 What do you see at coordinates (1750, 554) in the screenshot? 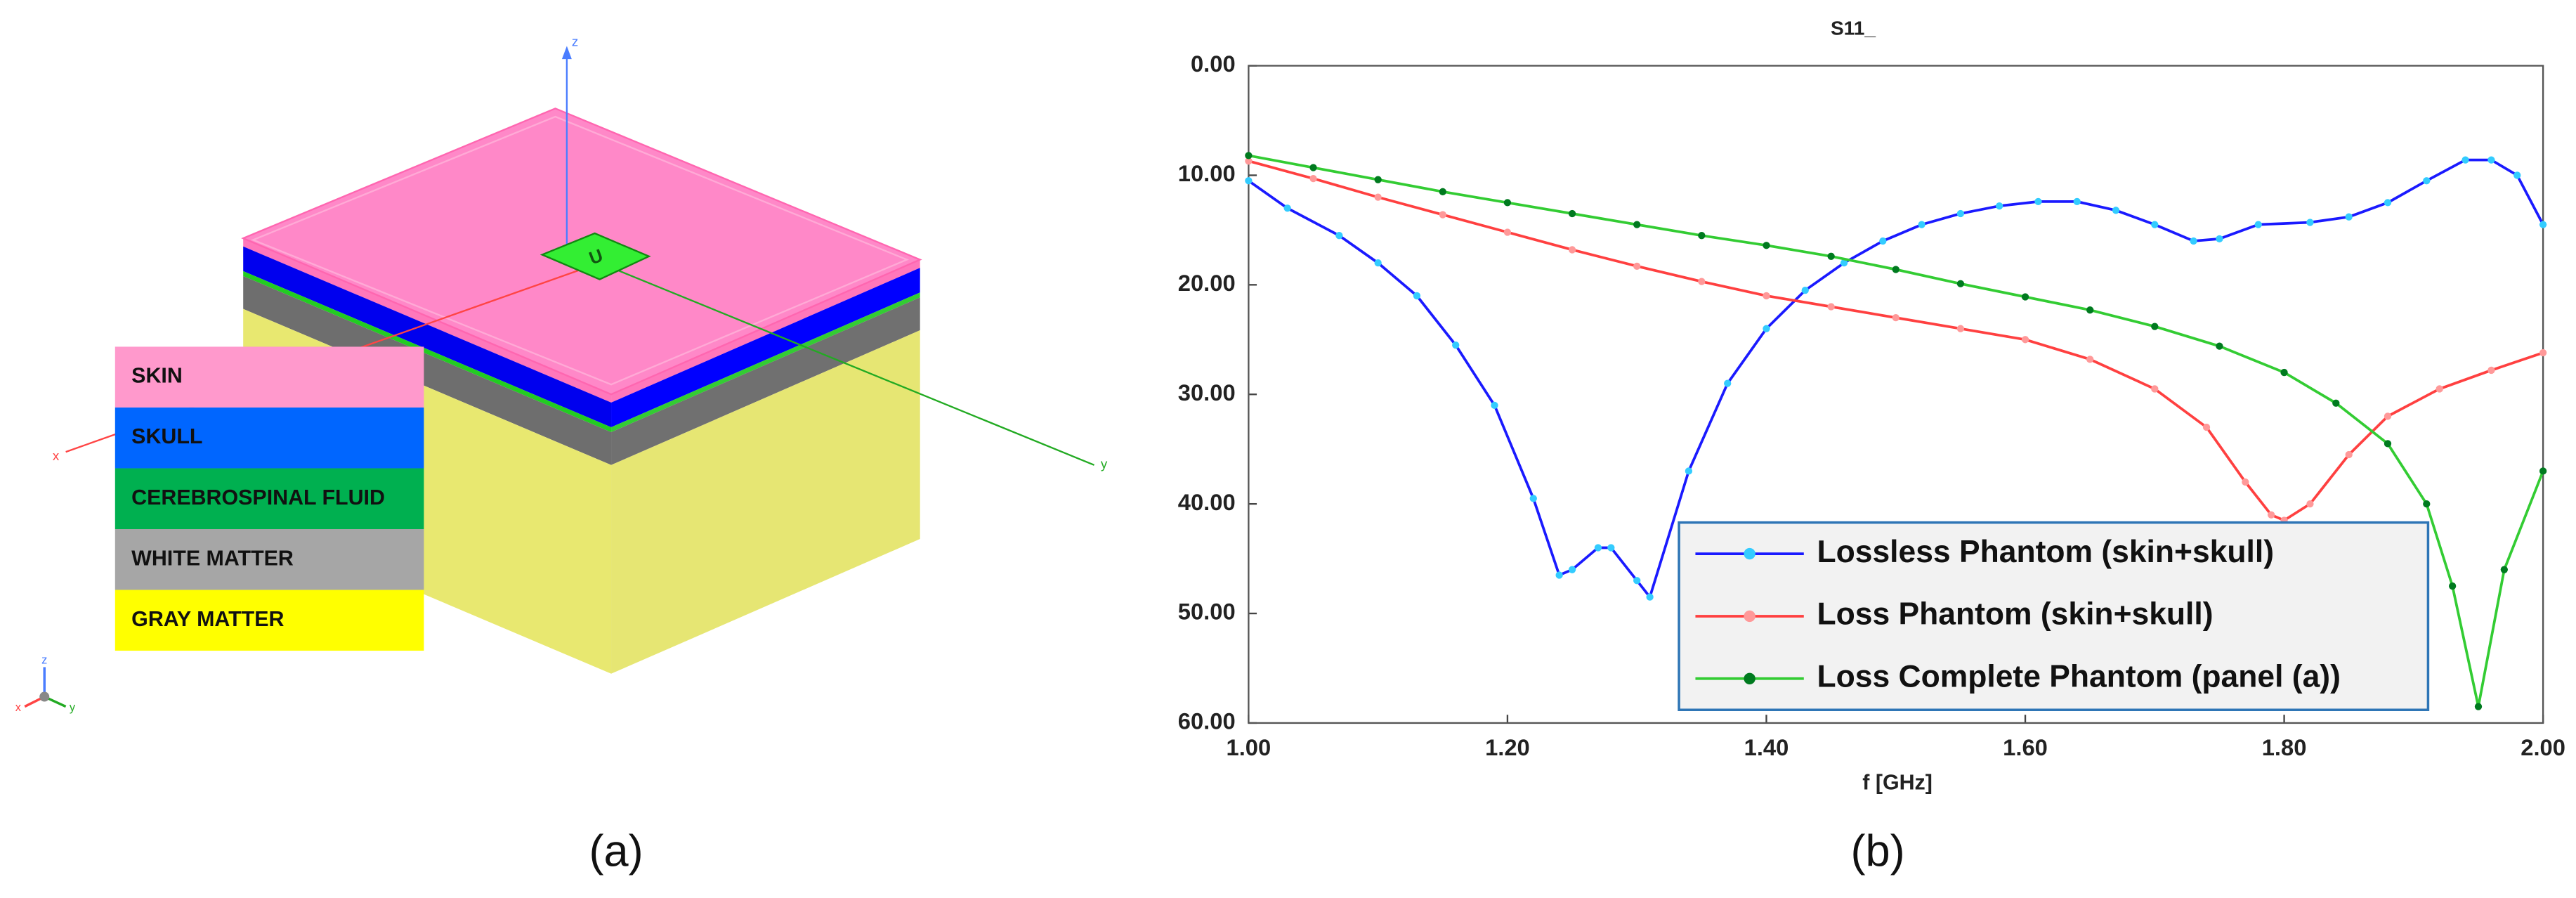
I see `legend-marker` at bounding box center [1750, 554].